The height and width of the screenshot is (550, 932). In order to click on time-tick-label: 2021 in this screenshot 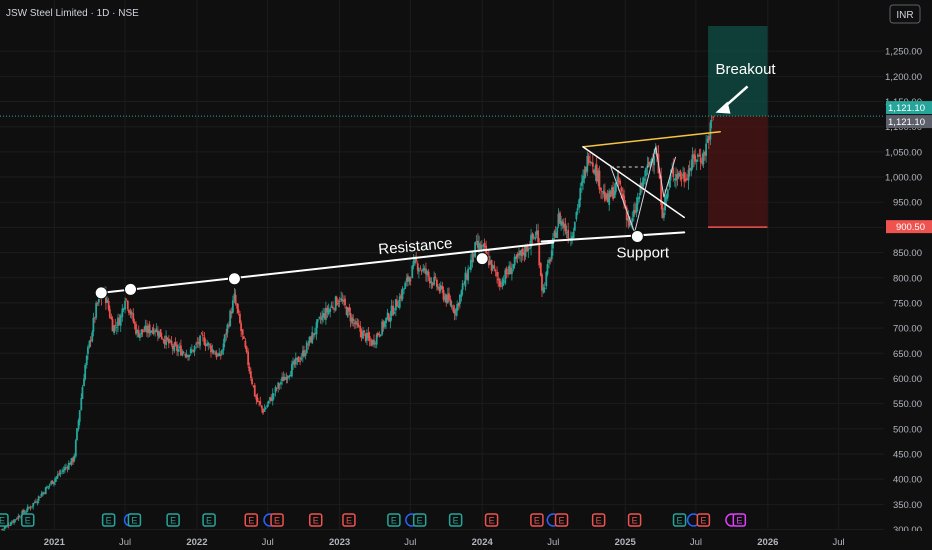, I will do `click(55, 542)`.